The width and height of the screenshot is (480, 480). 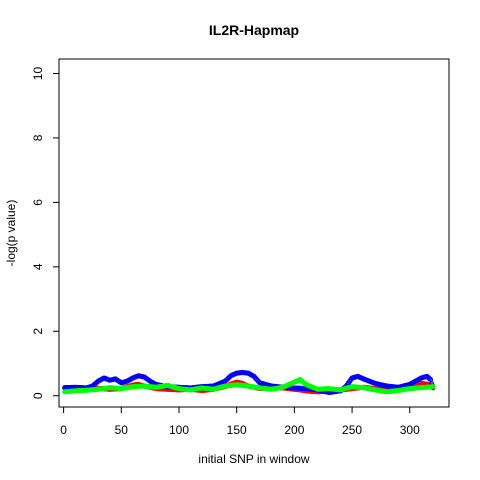 What do you see at coordinates (433, 387) in the screenshot?
I see `data-point` at bounding box center [433, 387].